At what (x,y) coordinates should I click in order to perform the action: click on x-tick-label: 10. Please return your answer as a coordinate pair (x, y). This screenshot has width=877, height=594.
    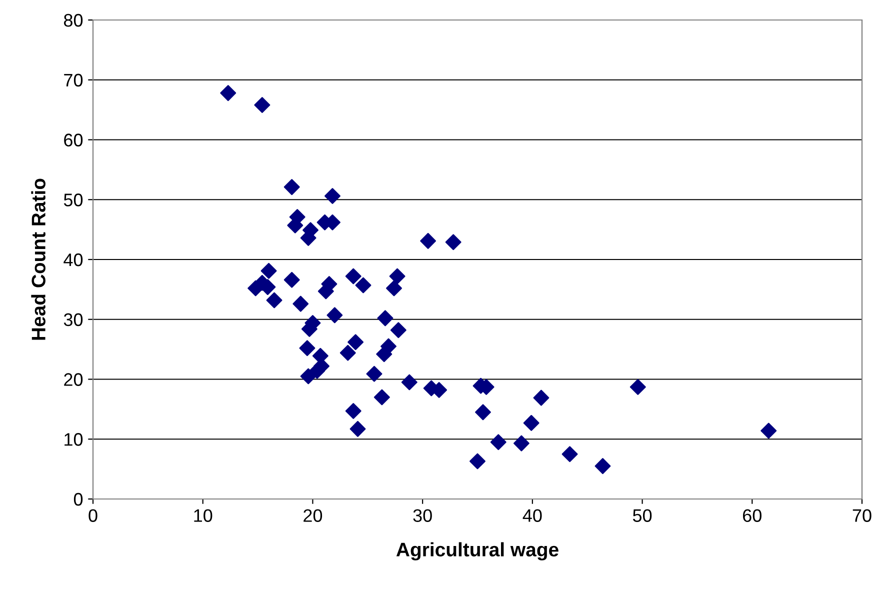
    Looking at the image, I should click on (203, 515).